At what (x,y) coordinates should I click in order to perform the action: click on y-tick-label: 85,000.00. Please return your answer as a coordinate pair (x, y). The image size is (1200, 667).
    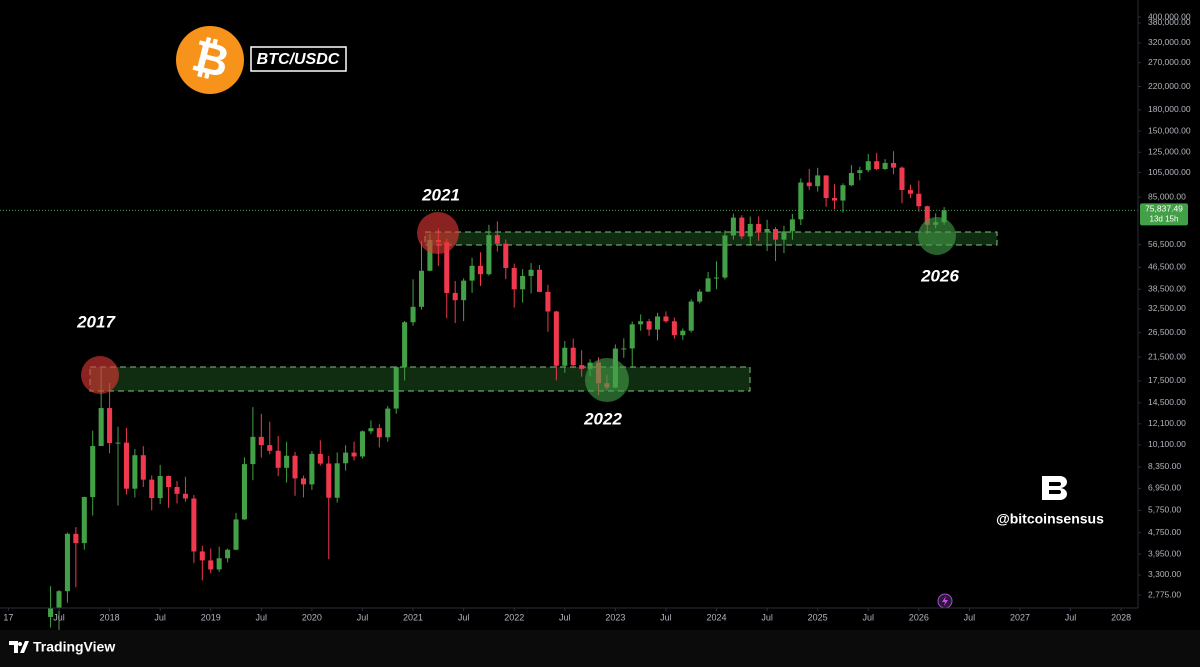
    Looking at the image, I should click on (1167, 196).